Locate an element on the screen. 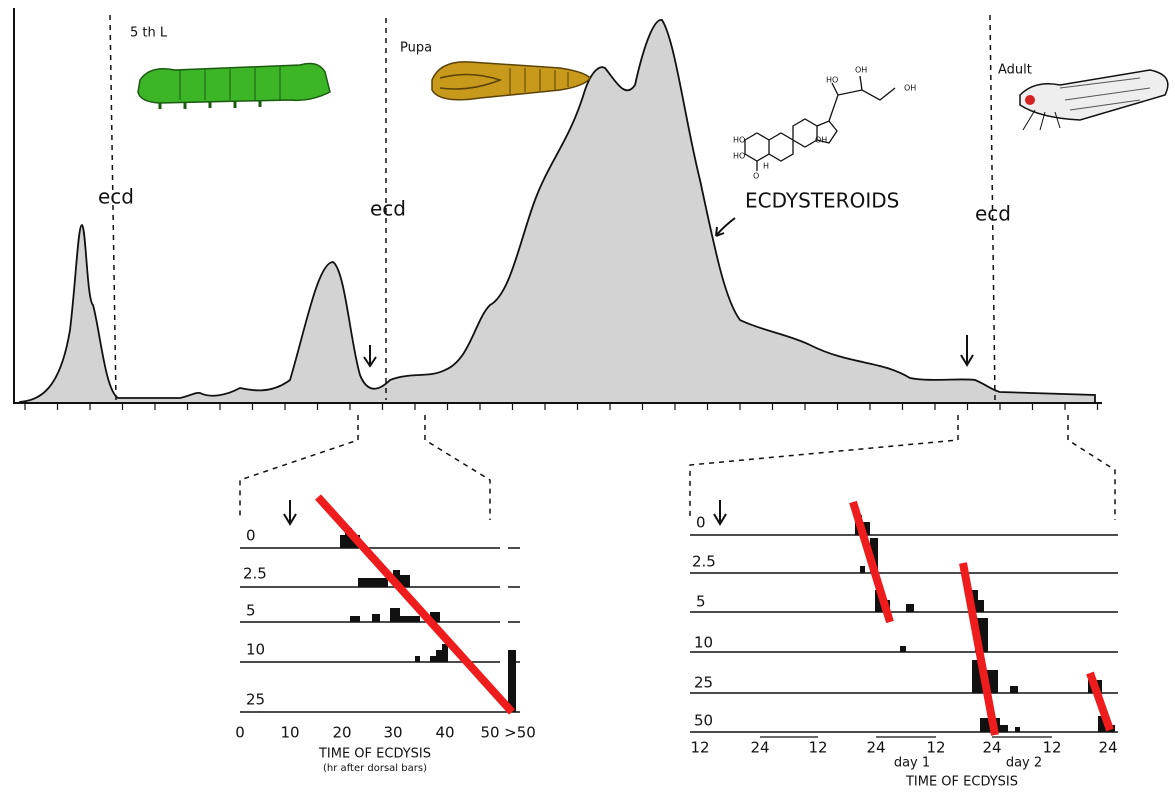 This screenshot has width=1175, height=795. x-tick-label: 30 is located at coordinates (392, 733).